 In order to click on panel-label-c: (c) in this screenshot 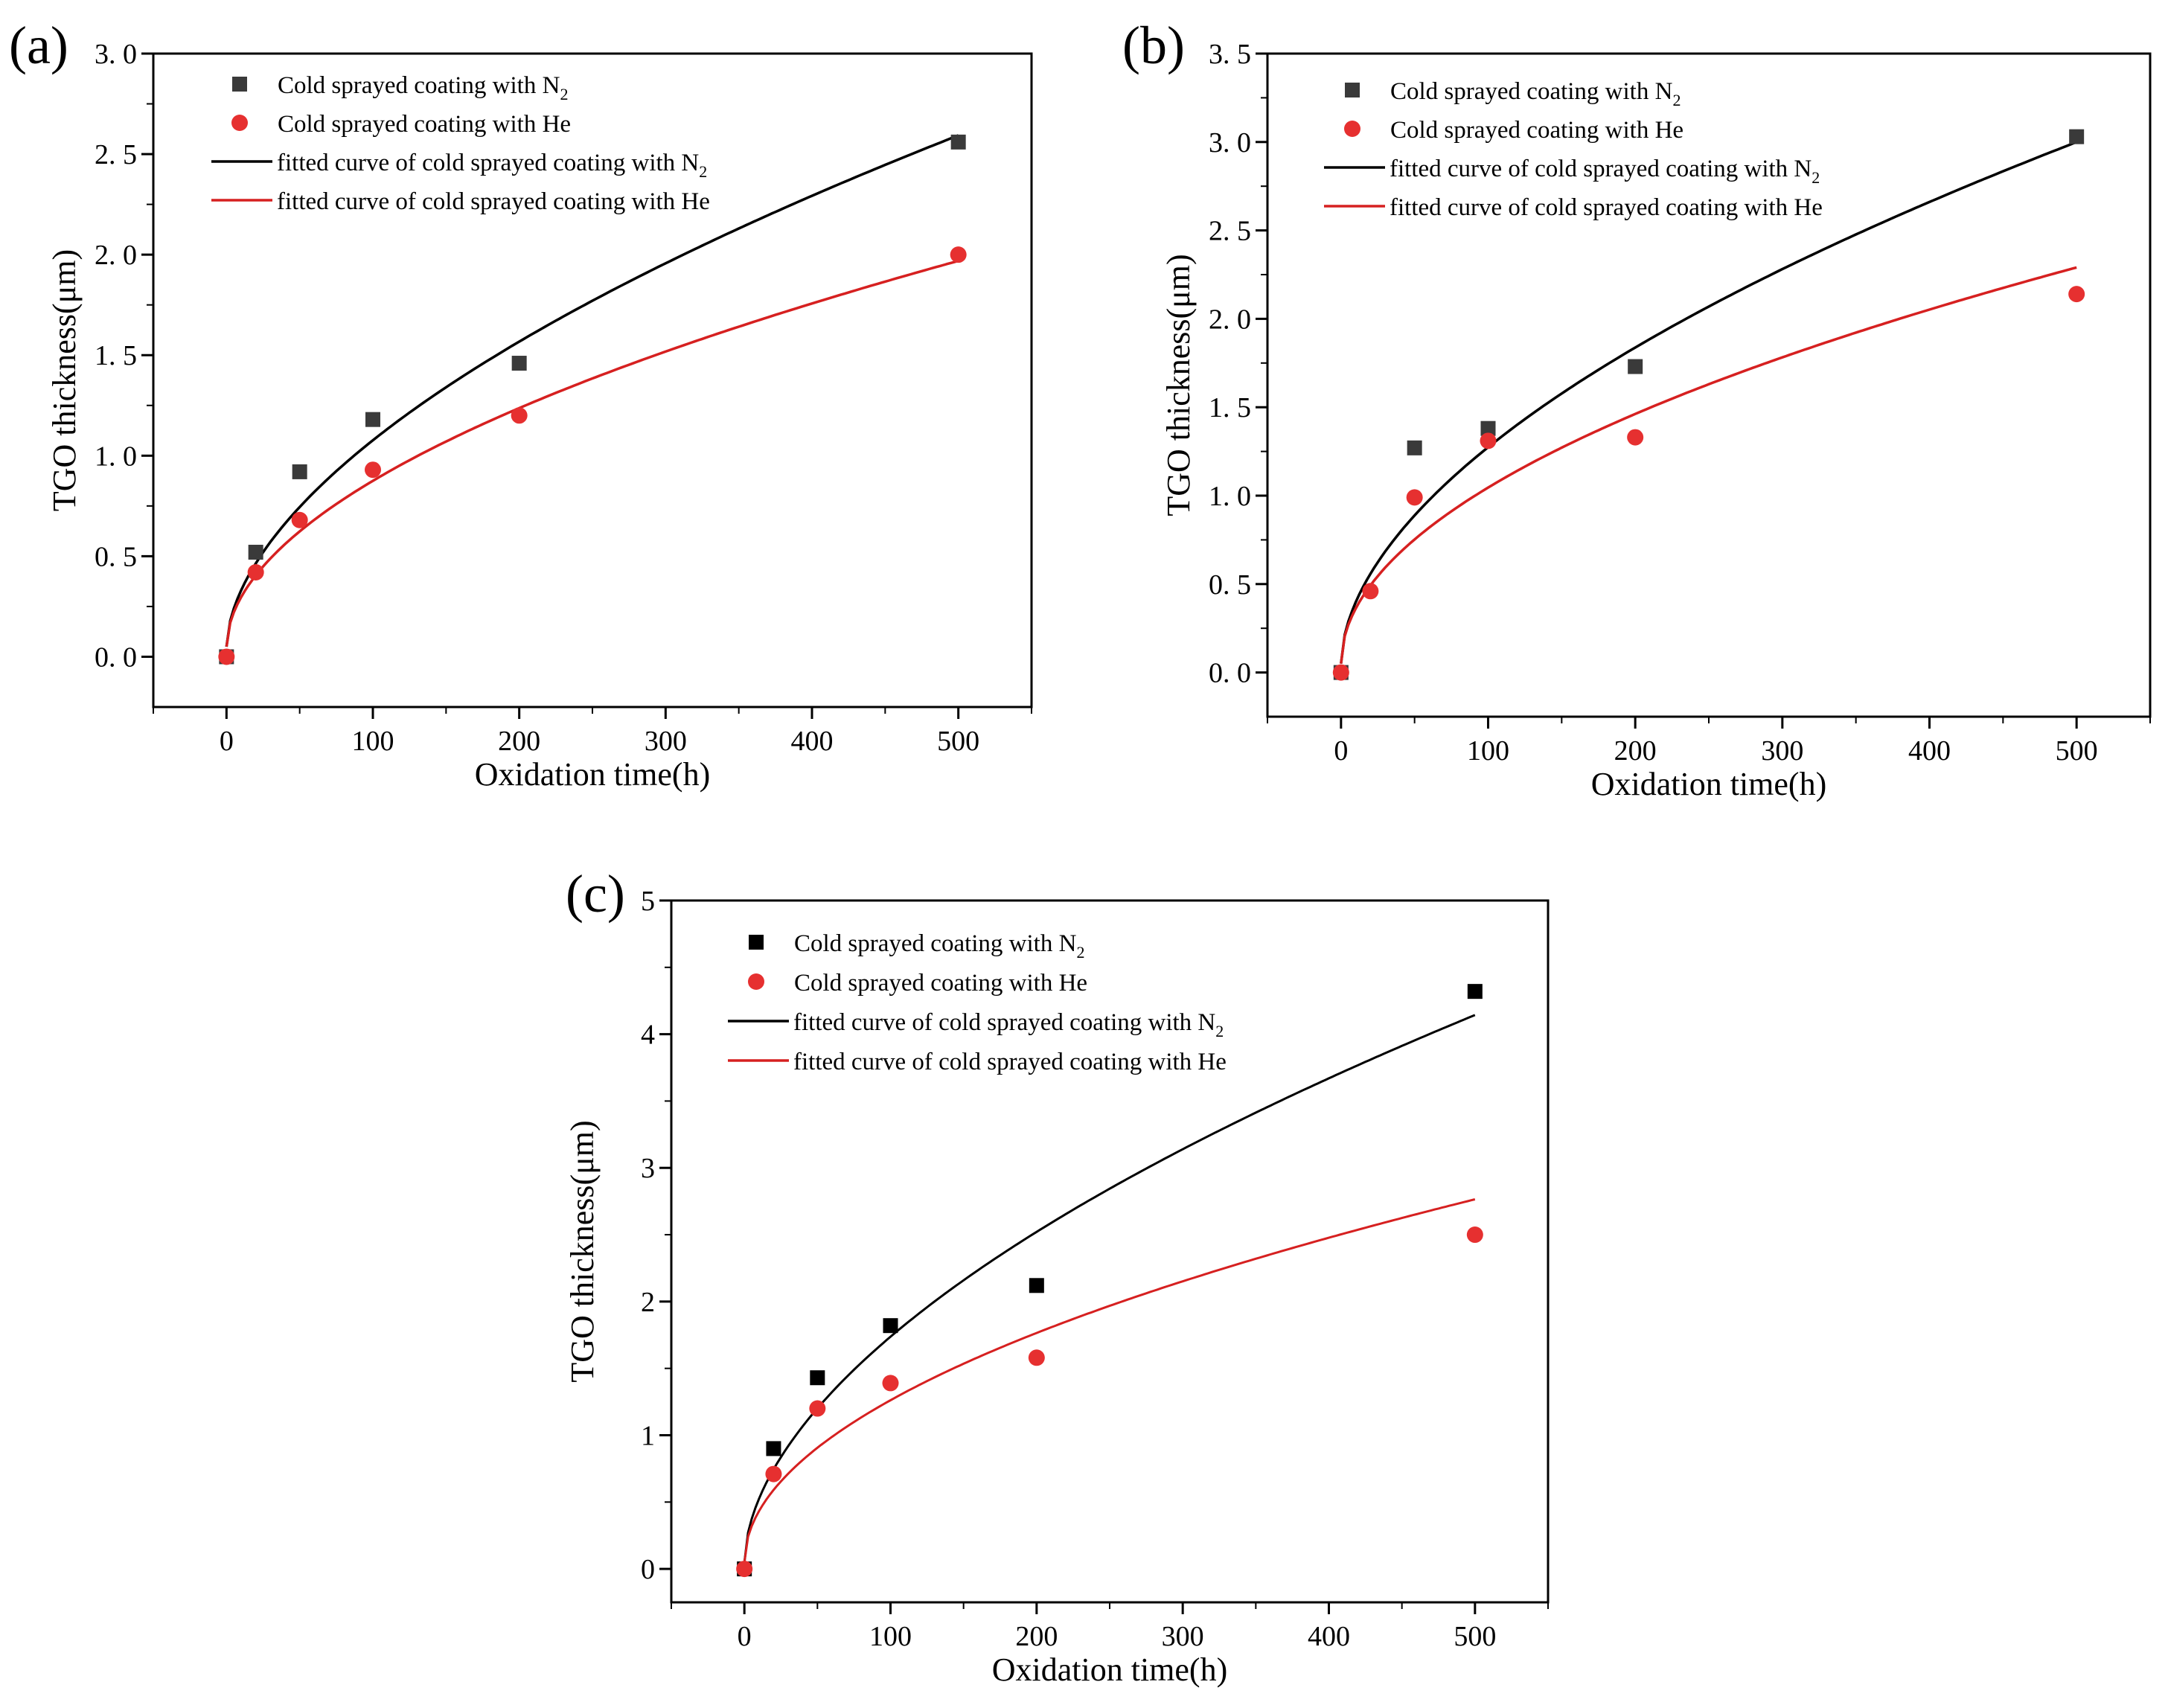, I will do `click(595, 894)`.